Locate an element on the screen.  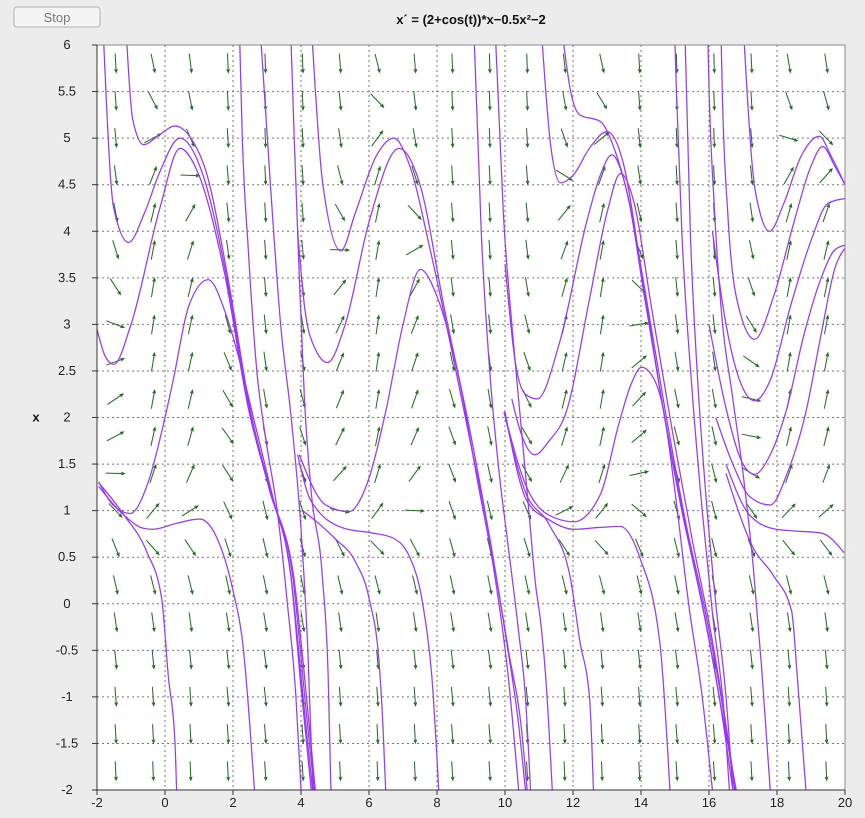
x-tick-label: 10 is located at coordinates (505, 802).